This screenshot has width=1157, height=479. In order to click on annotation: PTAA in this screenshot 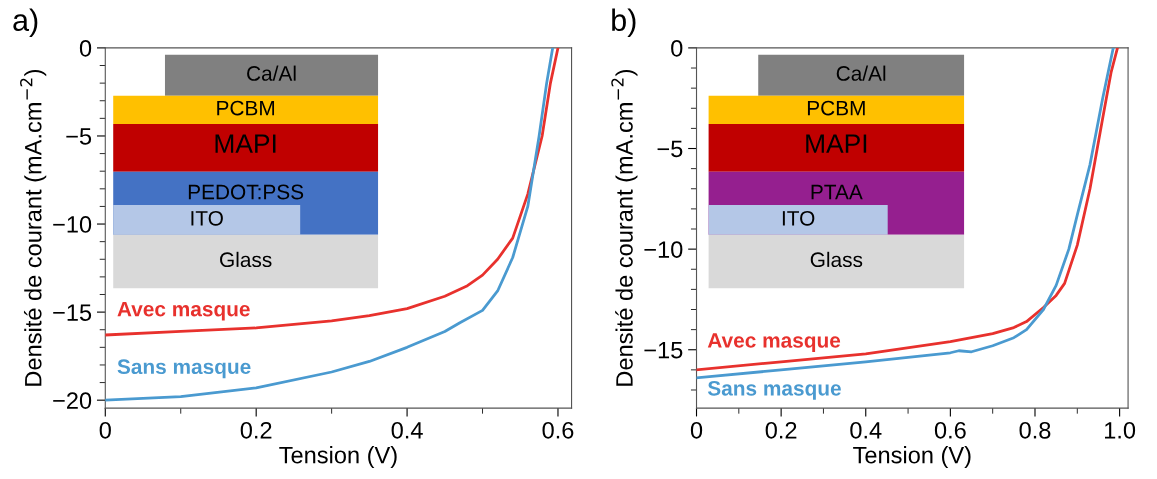, I will do `click(837, 192)`.